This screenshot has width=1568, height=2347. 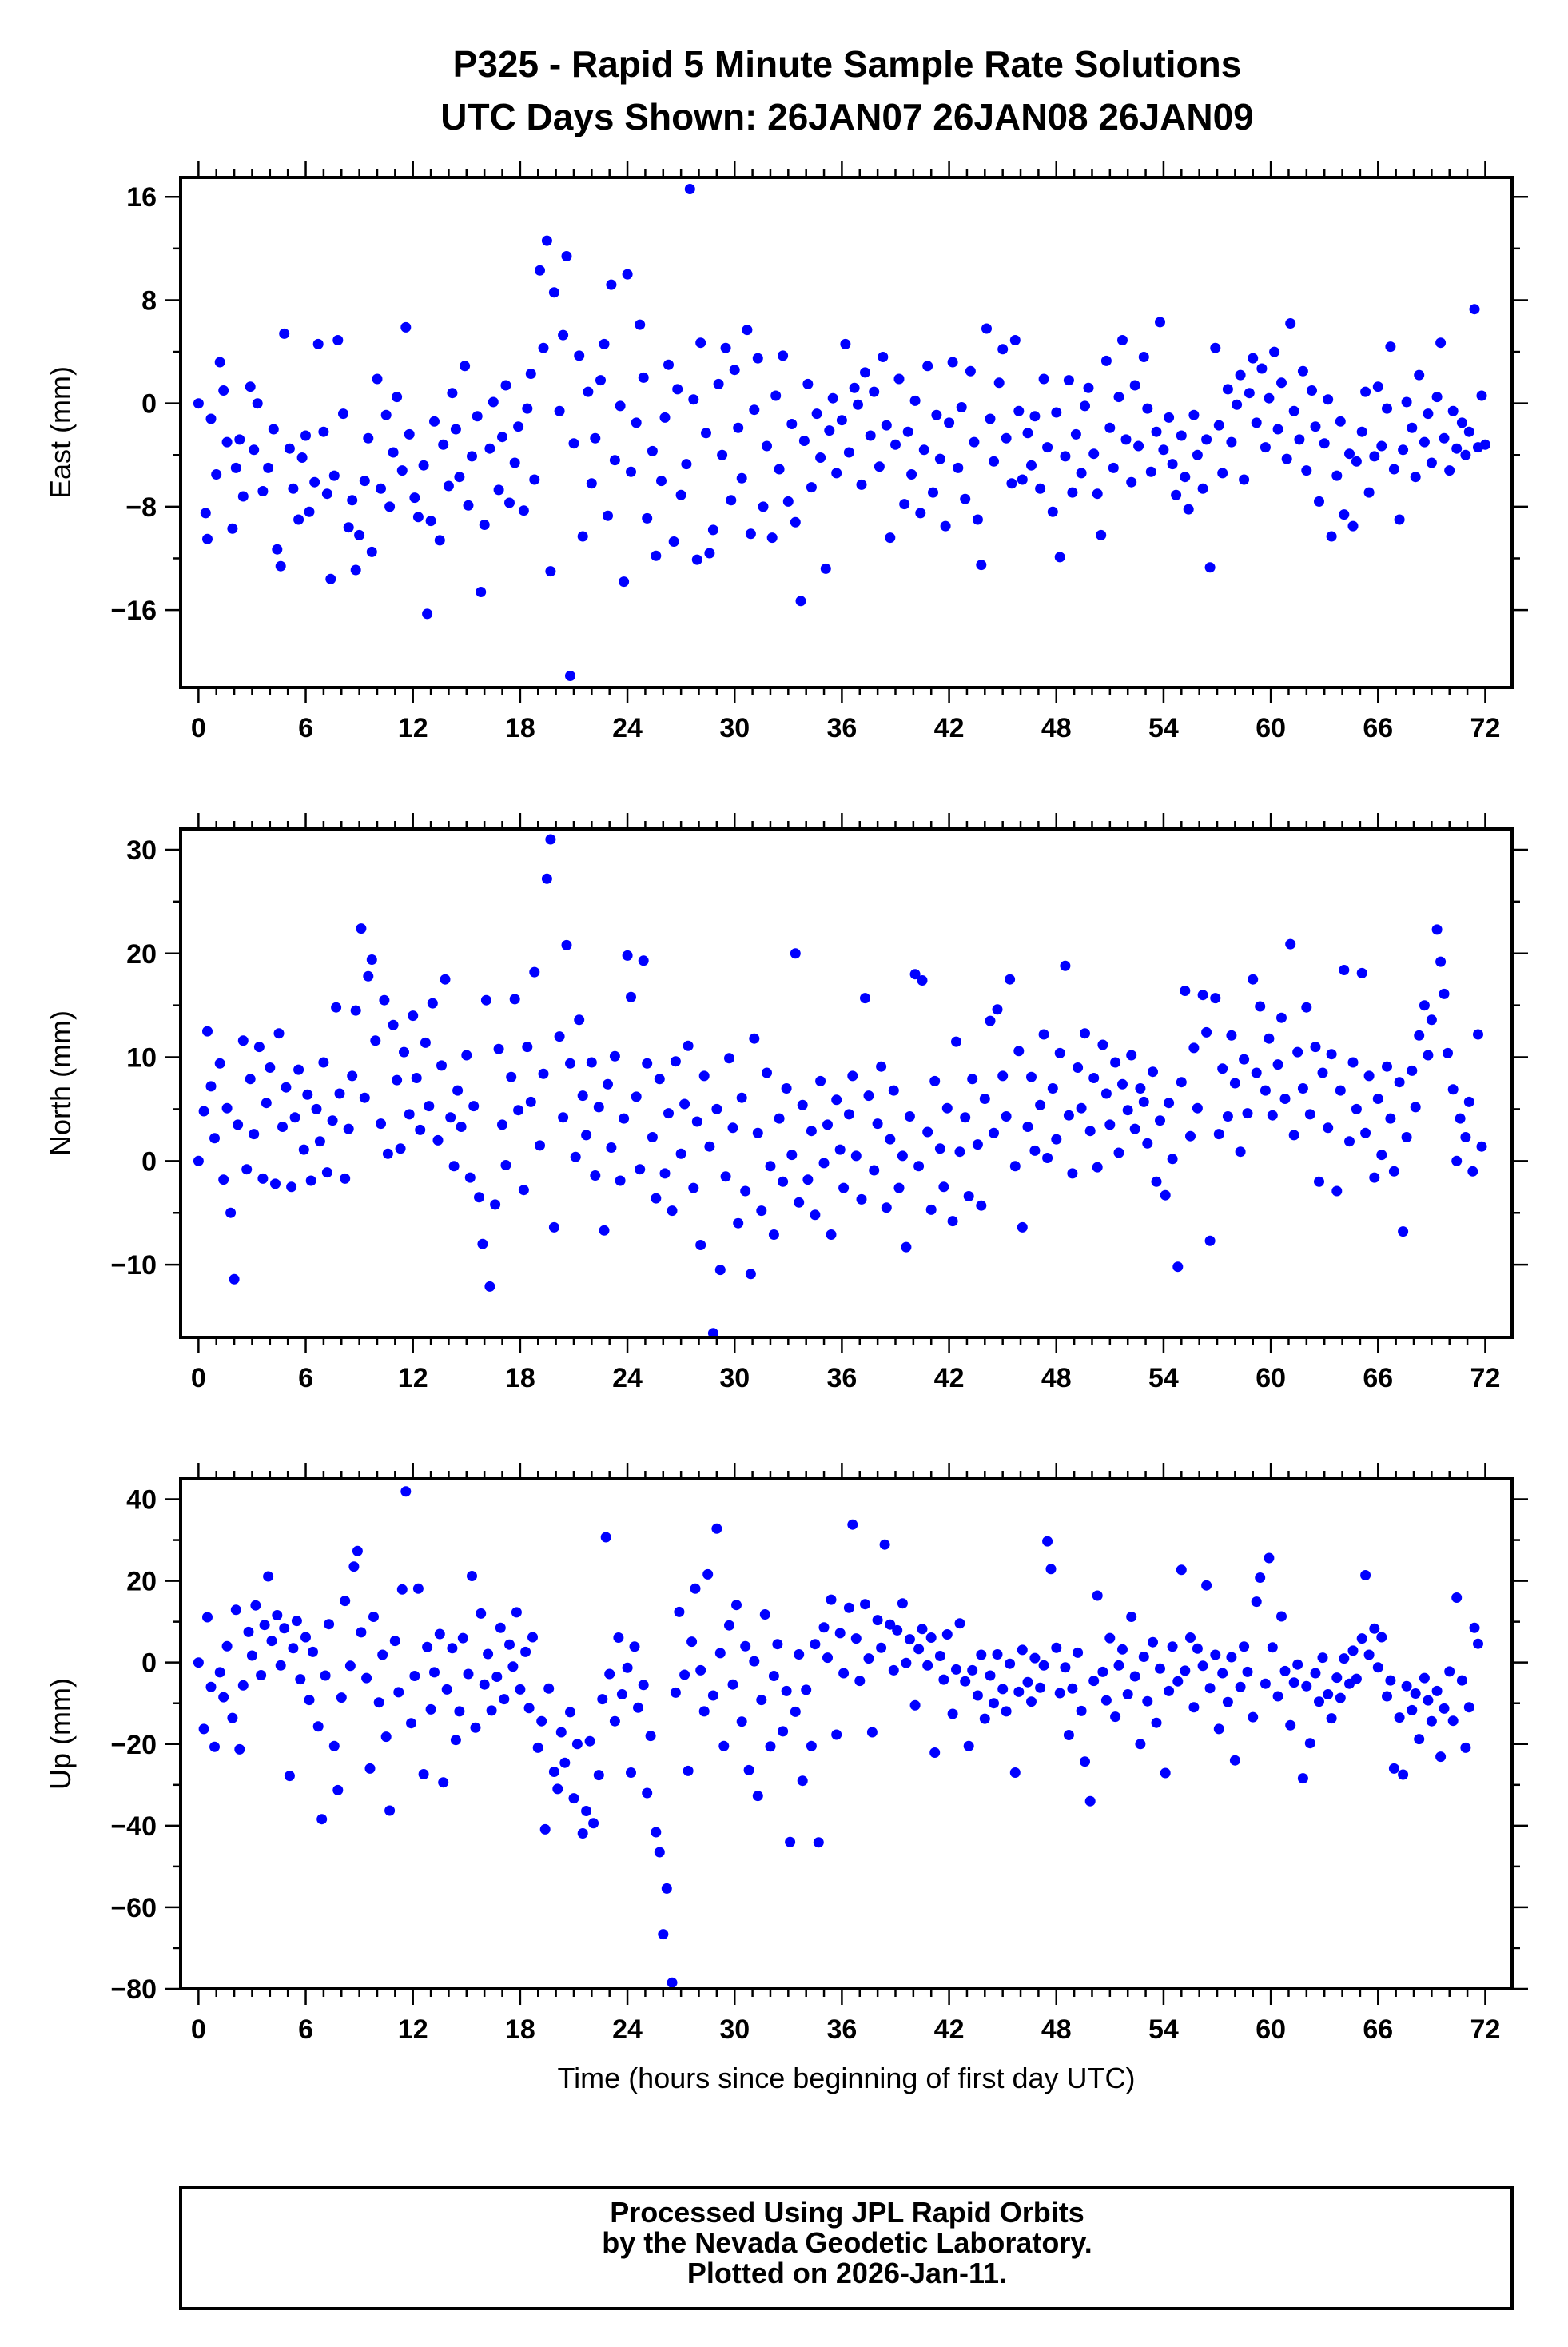 What do you see at coordinates (141, 507) in the screenshot?
I see `east-y-tick-label: −8` at bounding box center [141, 507].